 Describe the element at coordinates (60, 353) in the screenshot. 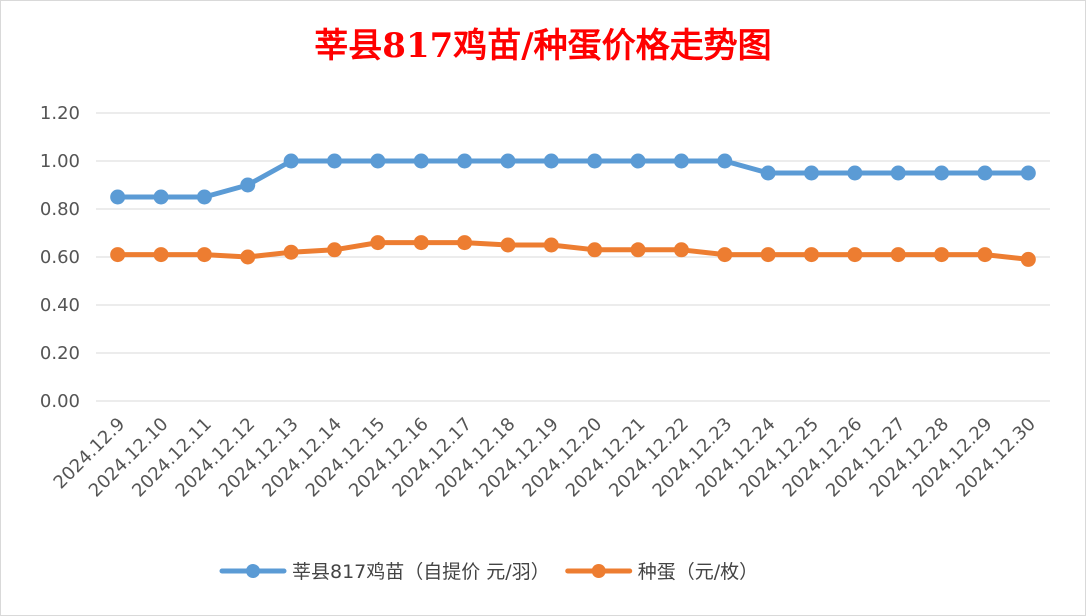

I see `y-tick-label: 0.20` at that location.